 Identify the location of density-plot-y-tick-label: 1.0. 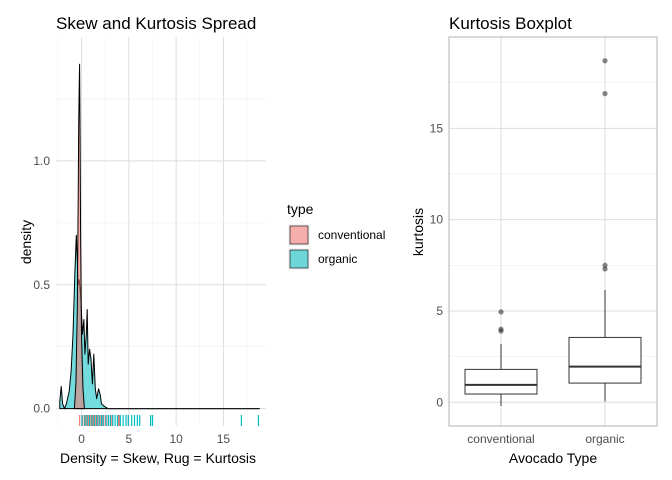
(41, 161).